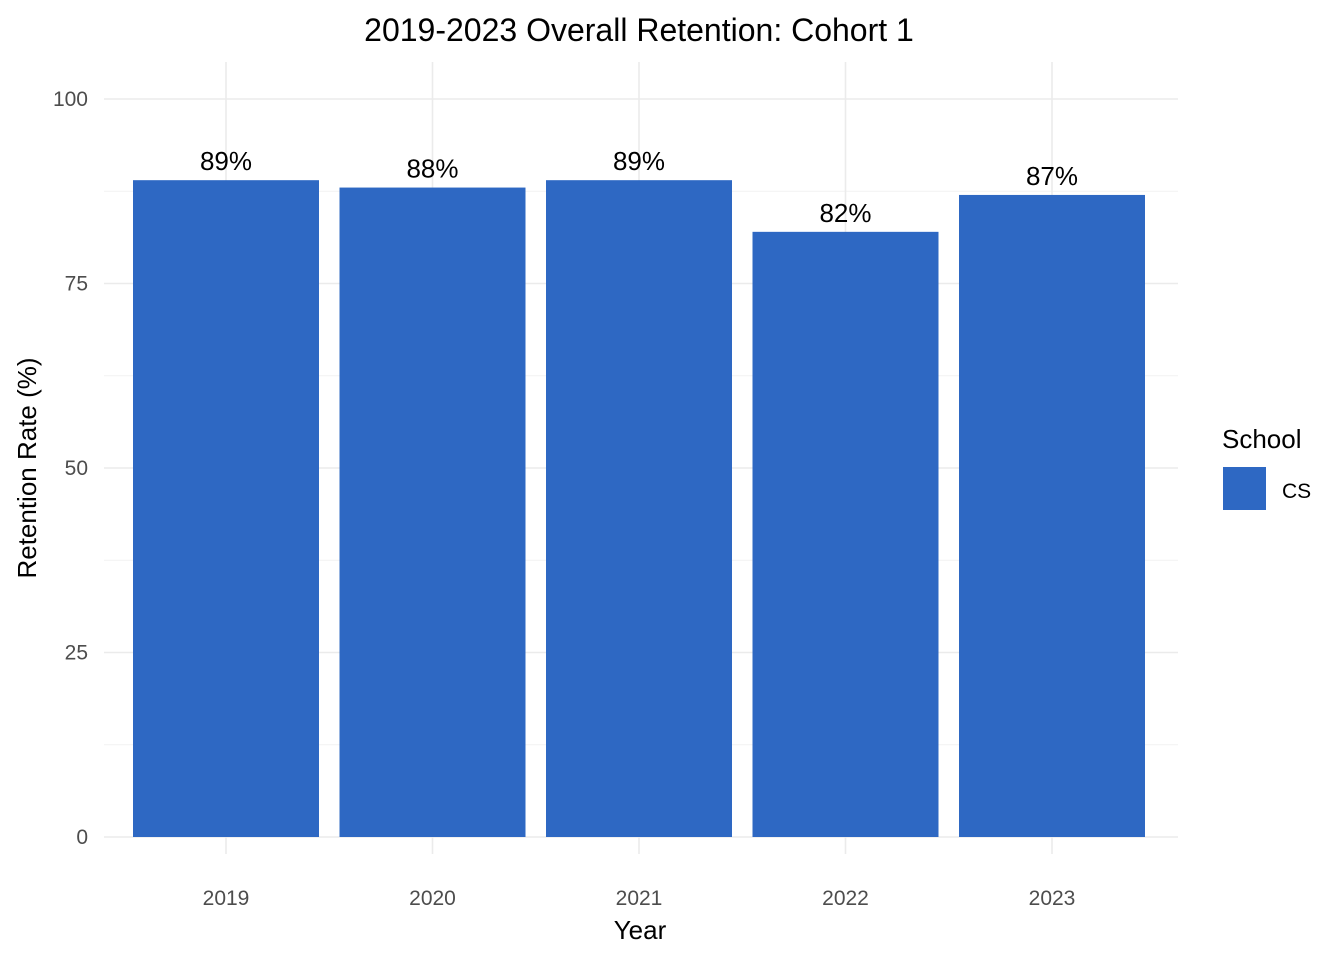  What do you see at coordinates (76, 284) in the screenshot?
I see `y-tick-label: 75` at bounding box center [76, 284].